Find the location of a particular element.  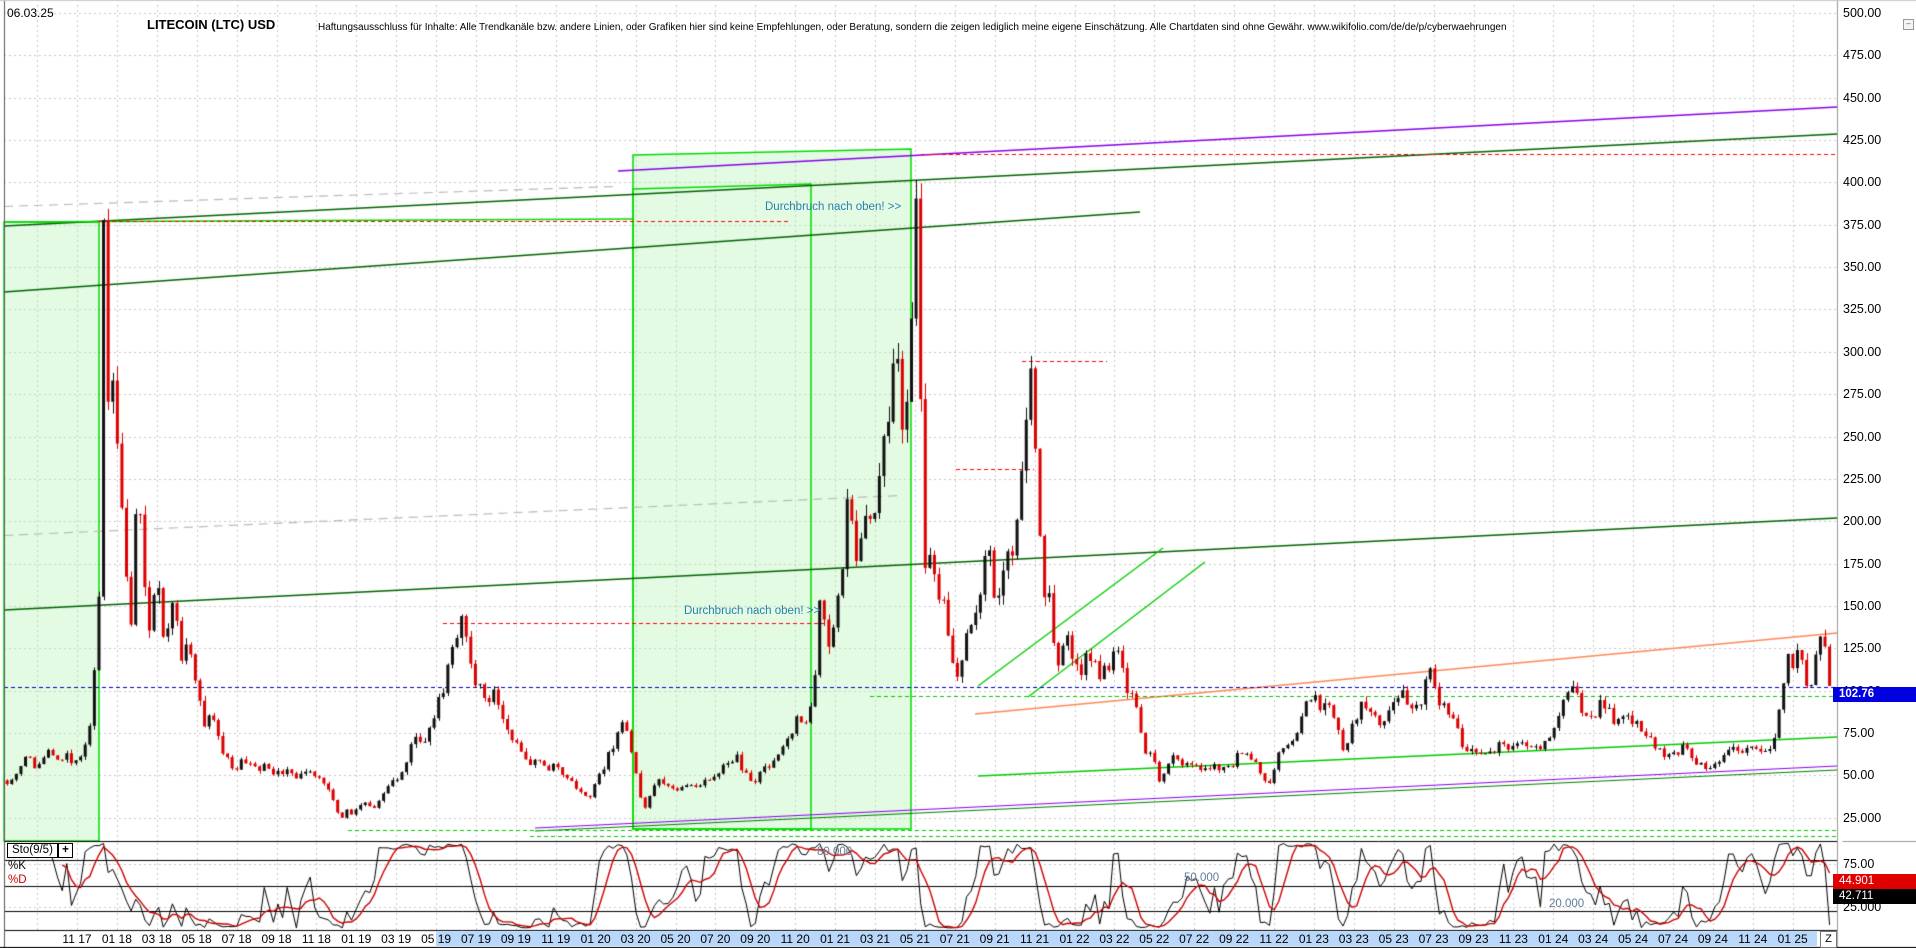

price-axis-label: 250.00 is located at coordinates (1862, 436).